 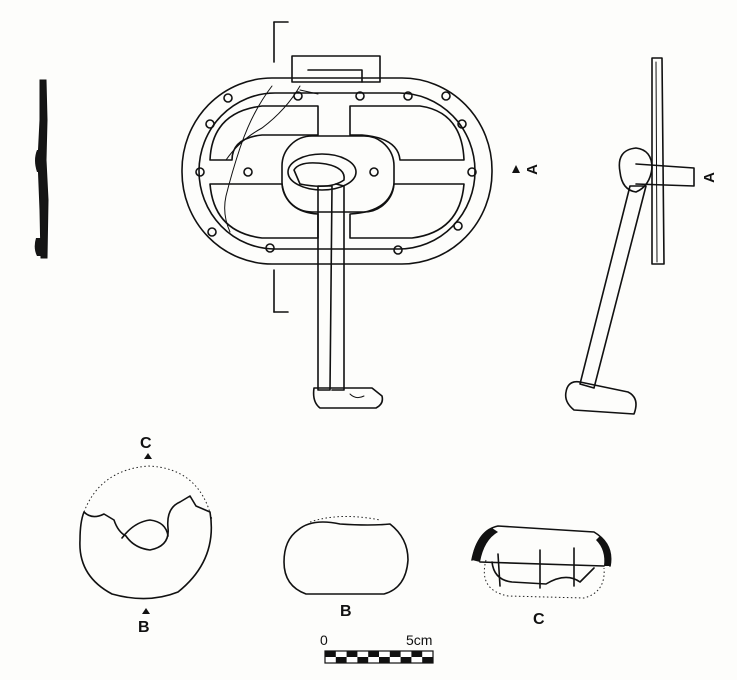 I want to click on edge-profile-view, so click(x=41, y=169).